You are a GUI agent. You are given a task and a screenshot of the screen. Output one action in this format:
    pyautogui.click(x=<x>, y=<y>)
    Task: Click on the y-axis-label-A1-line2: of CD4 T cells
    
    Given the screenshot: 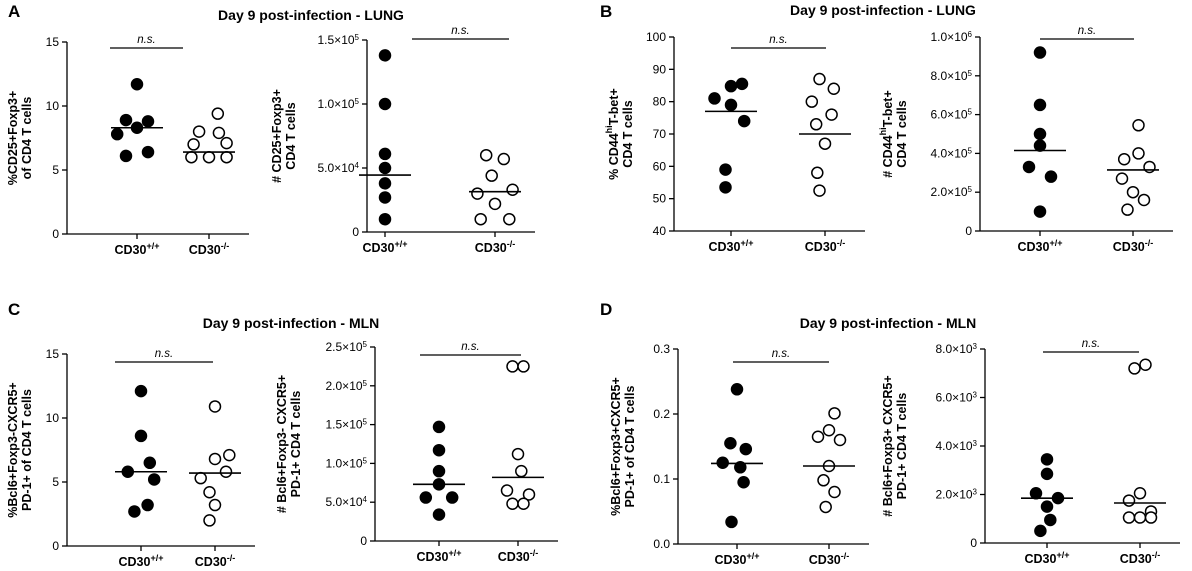 What is the action you would take?
    pyautogui.click(x=27, y=138)
    